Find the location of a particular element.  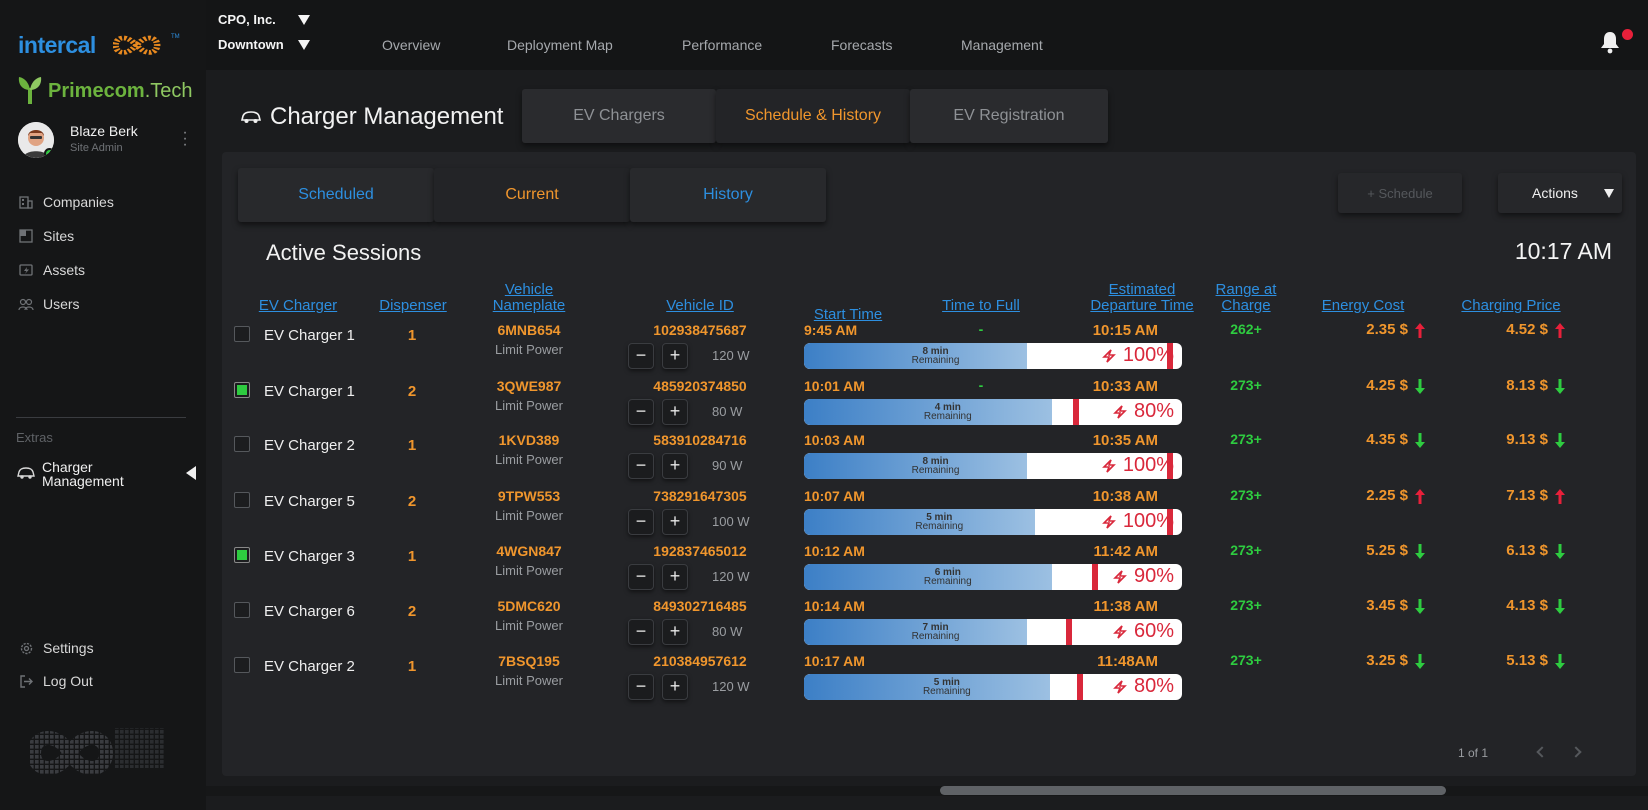

chevron-down-icon is located at coordinates (1609, 193).